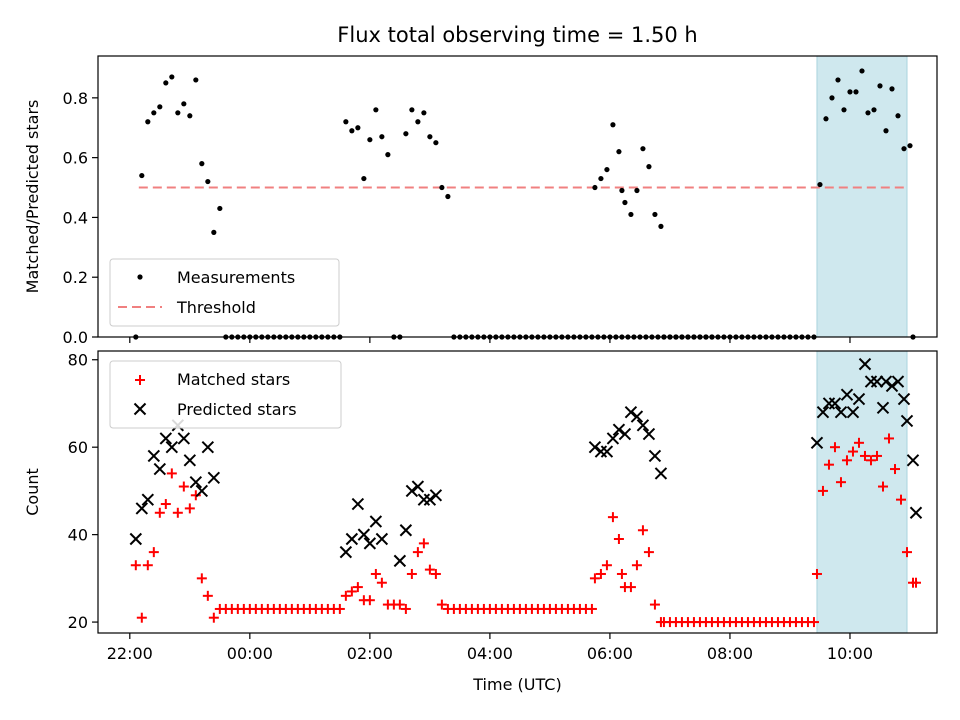  Describe the element at coordinates (32, 492) in the screenshot. I see `y-axis-label: Count` at that location.